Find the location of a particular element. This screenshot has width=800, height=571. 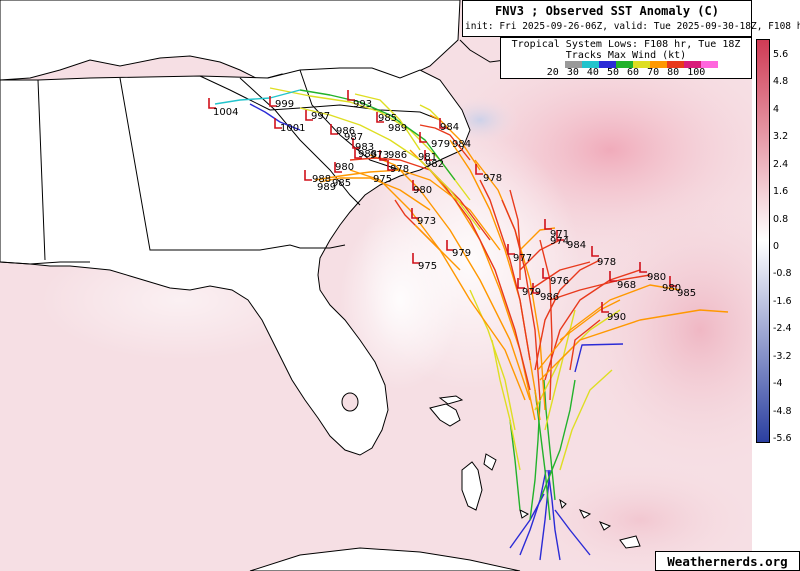

lake-okeechobee is located at coordinates (350, 402).